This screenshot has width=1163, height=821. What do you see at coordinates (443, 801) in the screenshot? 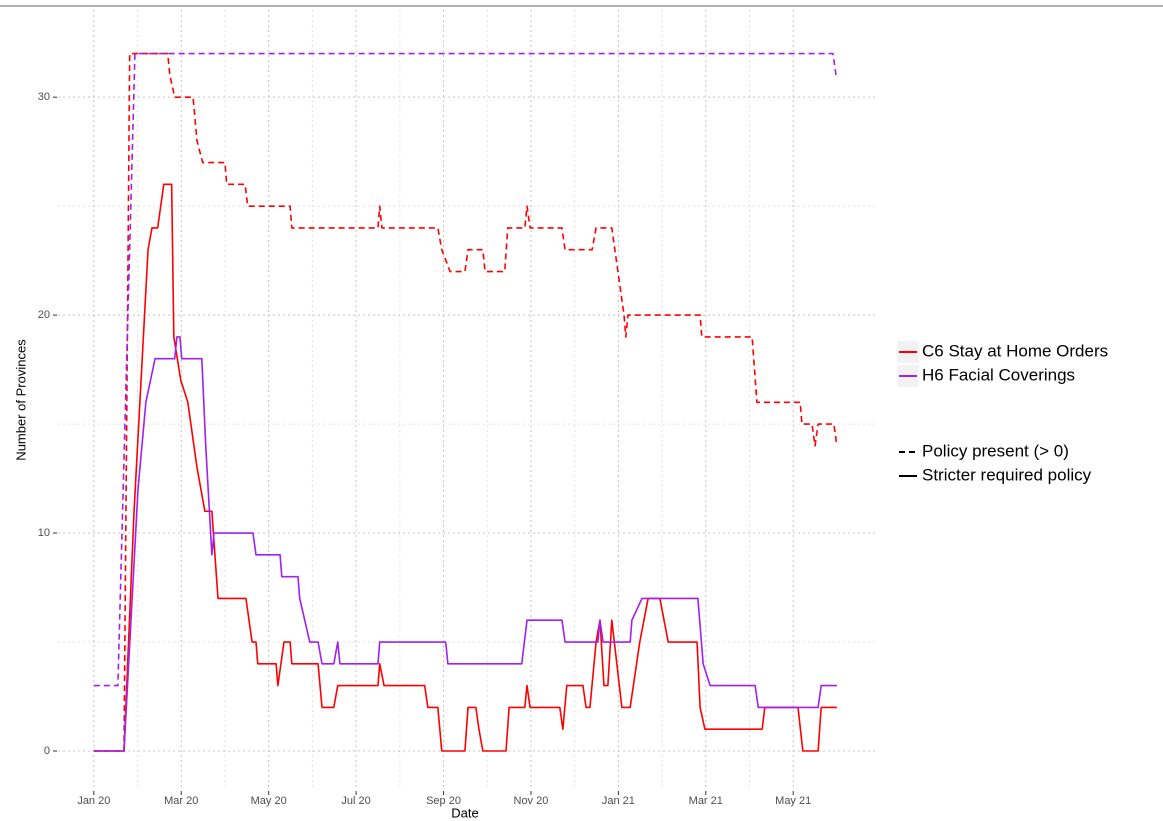
I see `x-tick-label: Sep 20` at bounding box center [443, 801].